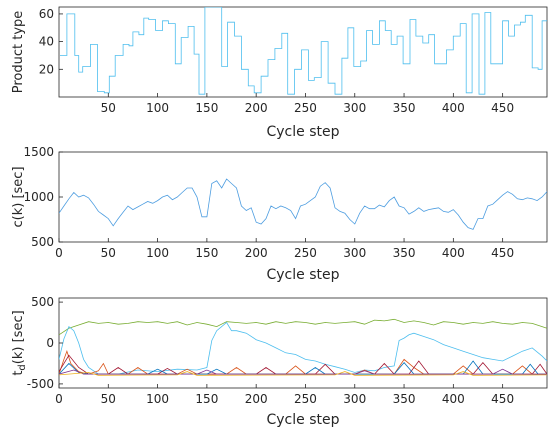 The image size is (550, 430). Describe the element at coordinates (18, 373) in the screenshot. I see `y-axis-label-main: t` at that location.